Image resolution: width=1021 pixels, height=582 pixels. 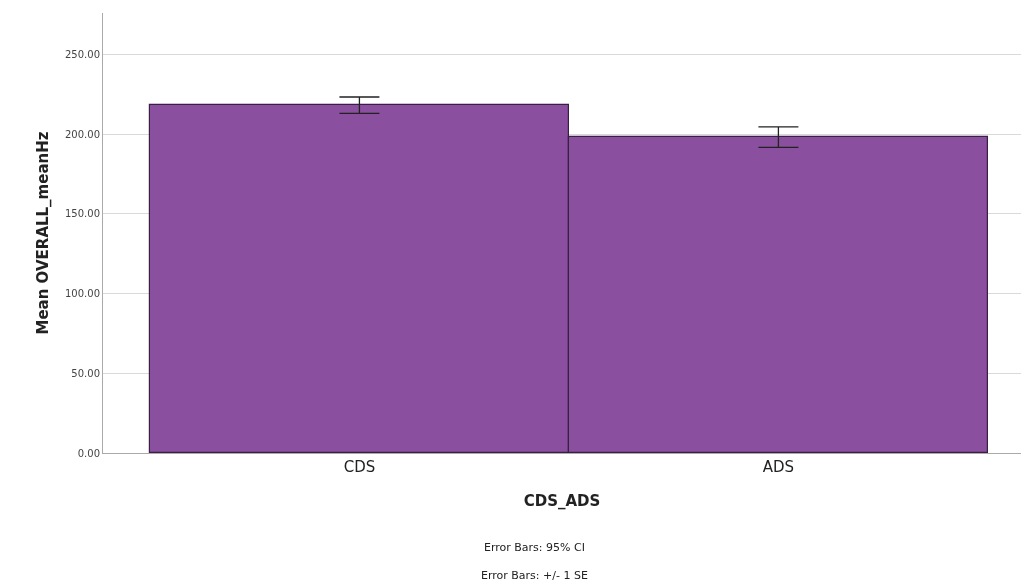 I want to click on text: Error Bars: +/- 1 SE, so click(x=534, y=575).